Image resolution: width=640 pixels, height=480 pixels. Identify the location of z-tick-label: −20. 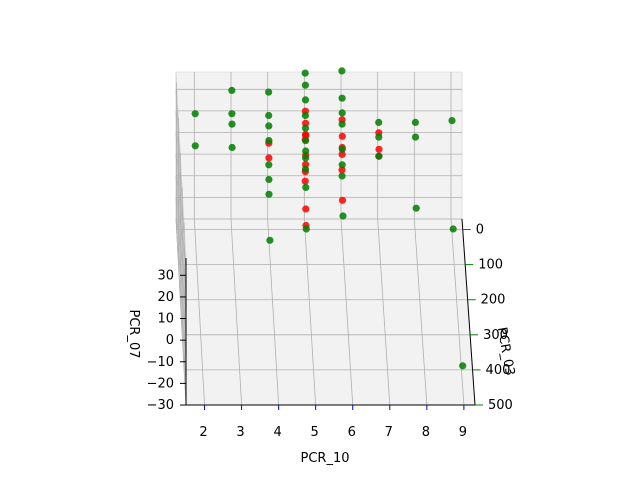
(160, 383).